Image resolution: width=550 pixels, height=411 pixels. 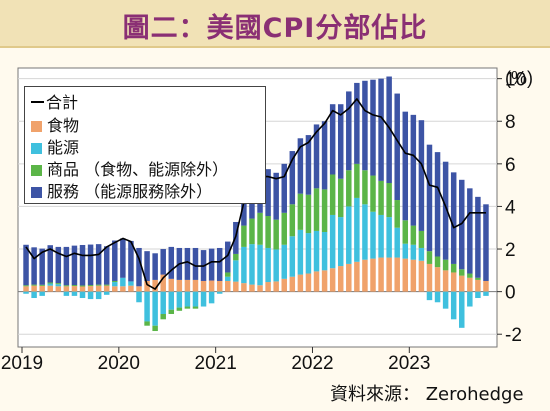 What do you see at coordinates (63, 125) in the screenshot?
I see `legend-label-food: 食物` at bounding box center [63, 125].